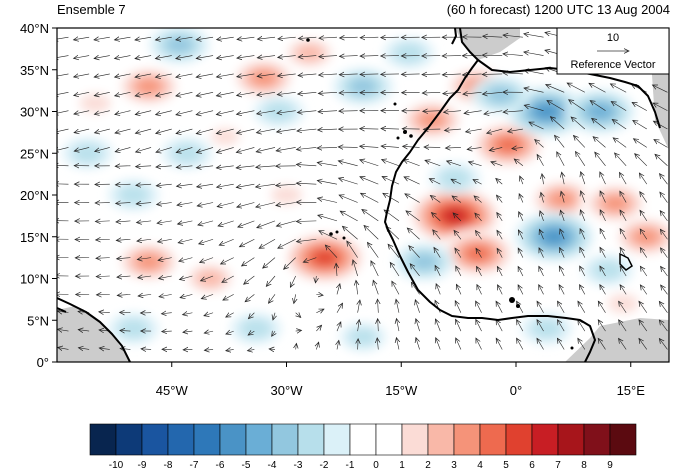 Image resolution: width=673 pixels, height=471 pixels. Describe the element at coordinates (116, 465) in the screenshot. I see `colorbar-label: -10` at that location.